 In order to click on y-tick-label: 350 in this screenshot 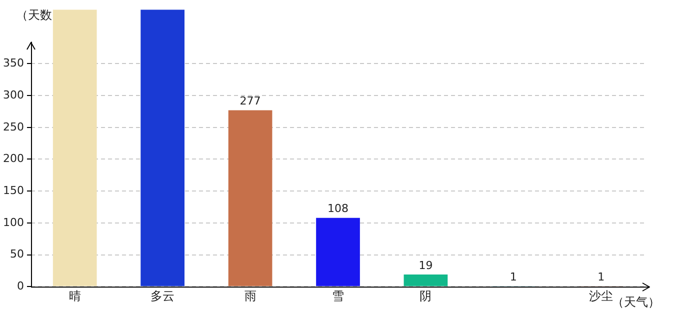, I will do `click(13, 63)`.